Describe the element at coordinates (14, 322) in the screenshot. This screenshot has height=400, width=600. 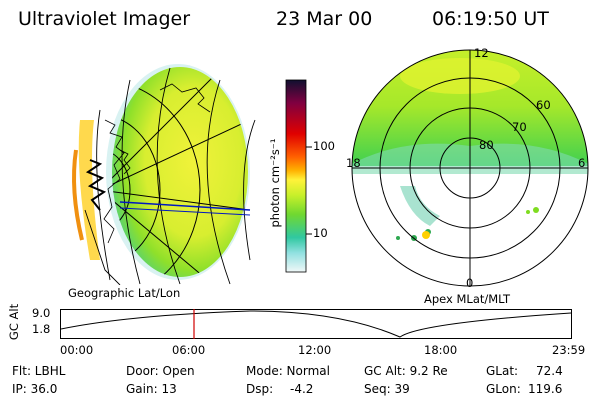
I see `alt-plot-ylabel: GC Alt` at that location.